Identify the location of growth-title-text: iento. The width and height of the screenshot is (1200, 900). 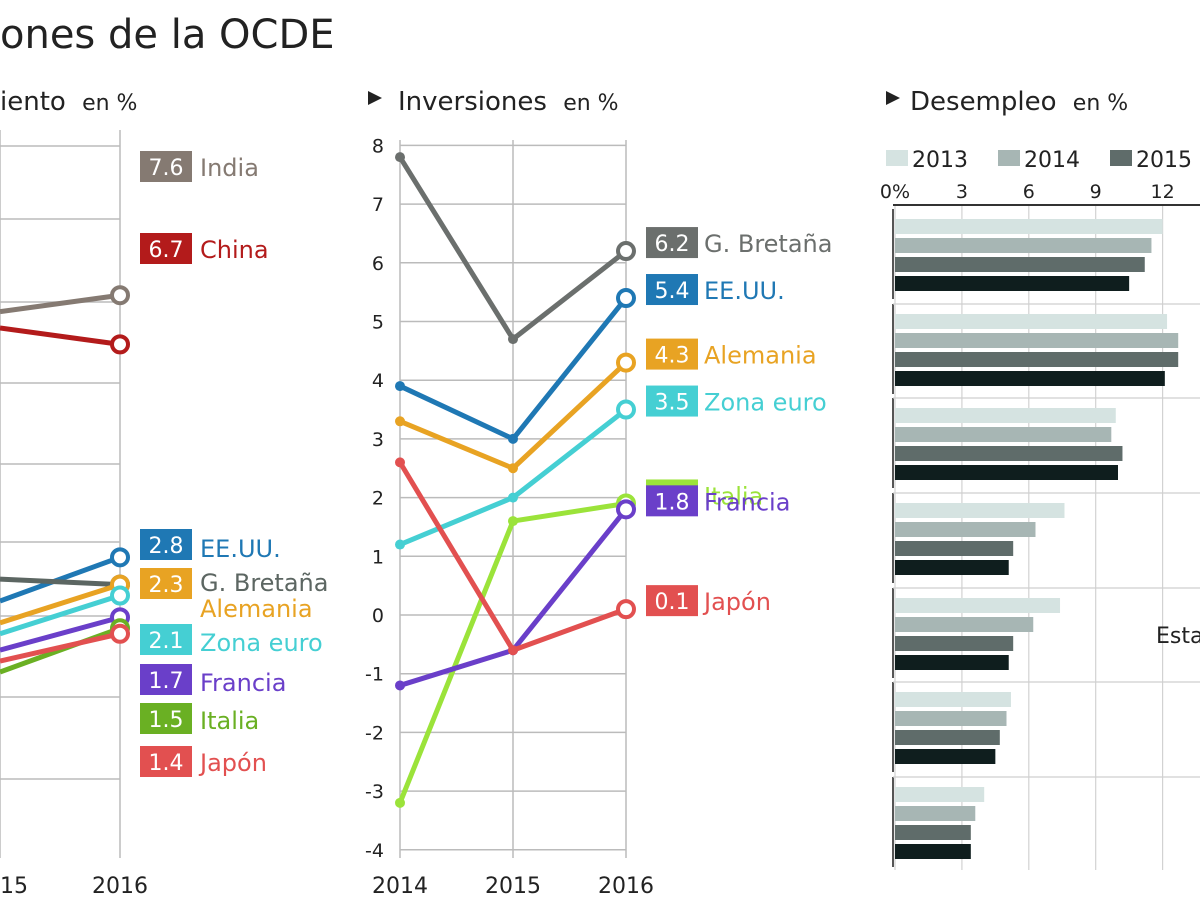
(33, 102).